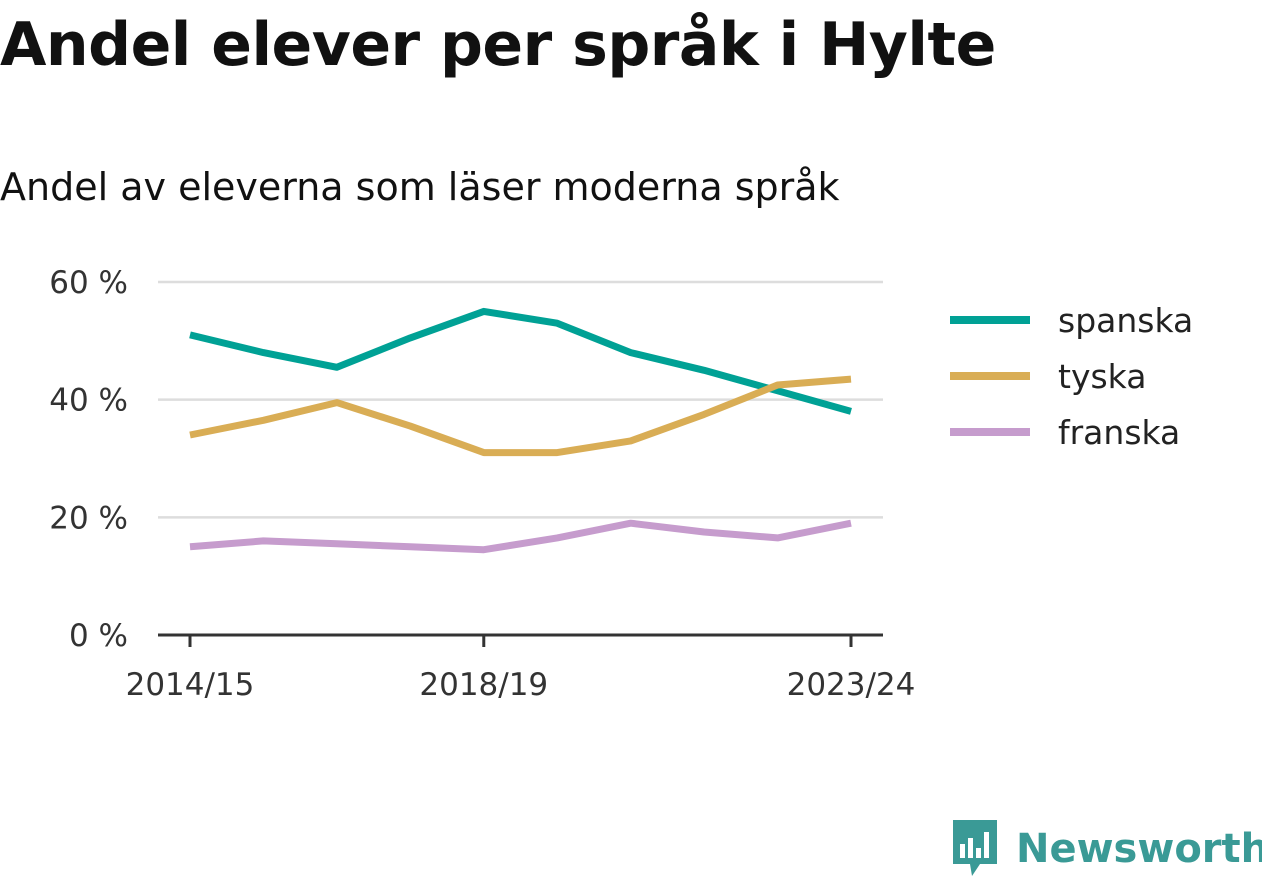 This screenshot has width=1262, height=880. I want to click on series-line-spanska, so click(520, 361).